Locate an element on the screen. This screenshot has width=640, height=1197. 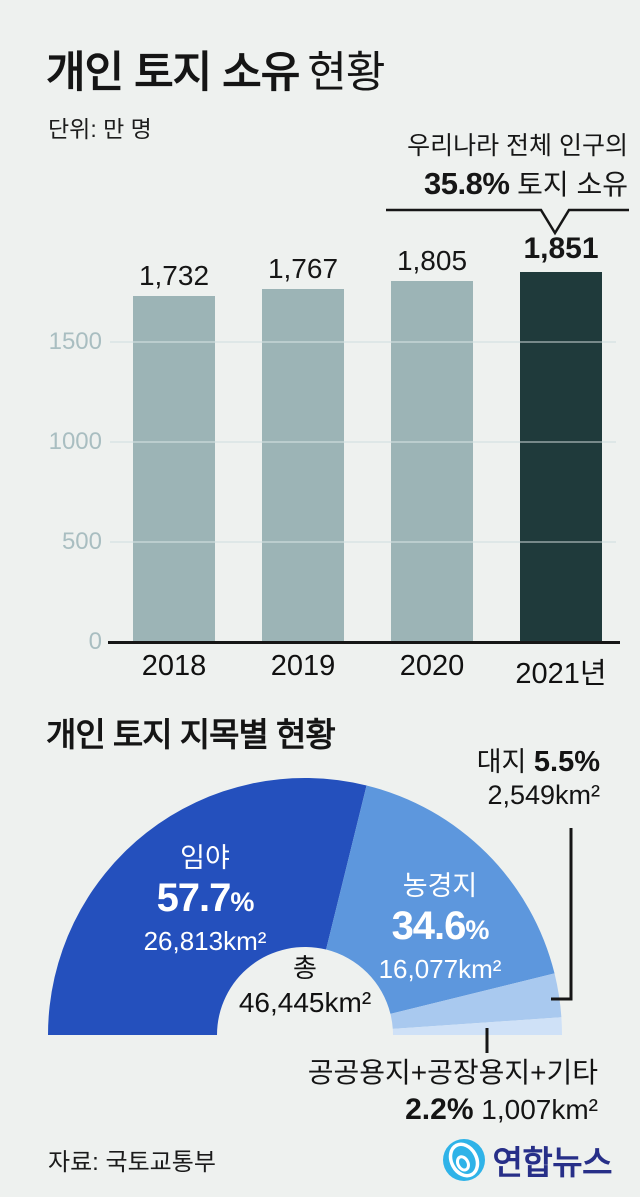
slice-label-forest: 임야 57.7% 26,813km² is located at coordinates (205, 899).